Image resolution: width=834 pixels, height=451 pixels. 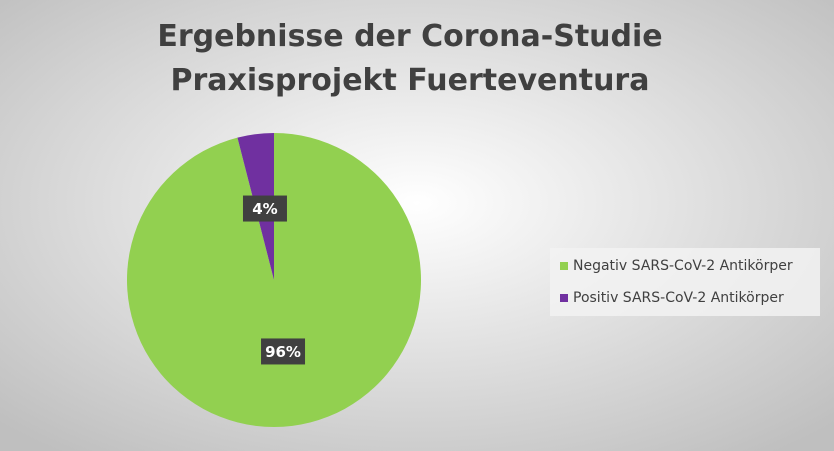 What do you see at coordinates (683, 266) in the screenshot?
I see `legend-label: Negativ SARS-CoV-2 Antikörper` at bounding box center [683, 266].